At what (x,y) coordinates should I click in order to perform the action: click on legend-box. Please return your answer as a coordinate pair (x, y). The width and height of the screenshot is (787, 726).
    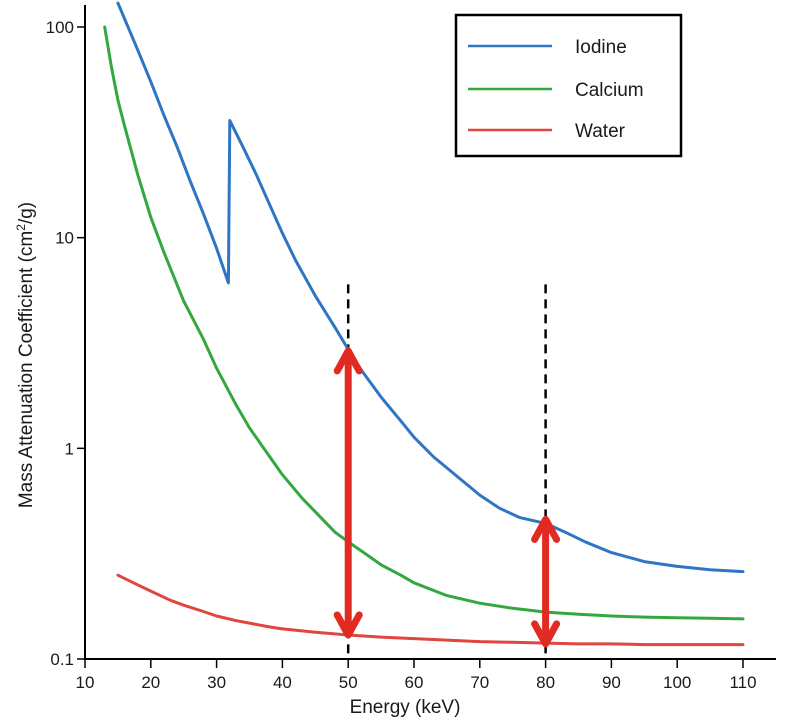
    Looking at the image, I should click on (568, 85).